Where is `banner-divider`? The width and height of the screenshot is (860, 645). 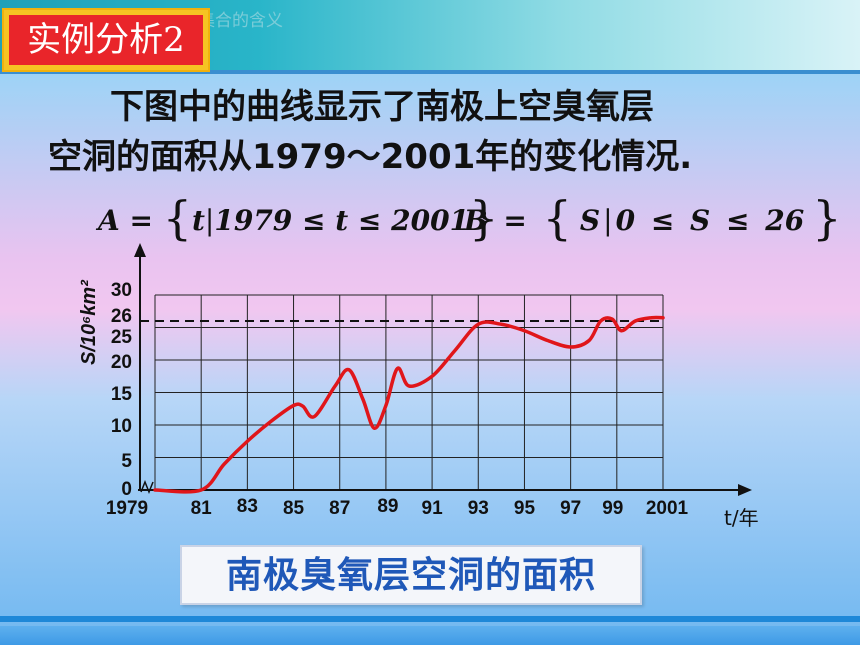 banner-divider is located at coordinates (430, 72).